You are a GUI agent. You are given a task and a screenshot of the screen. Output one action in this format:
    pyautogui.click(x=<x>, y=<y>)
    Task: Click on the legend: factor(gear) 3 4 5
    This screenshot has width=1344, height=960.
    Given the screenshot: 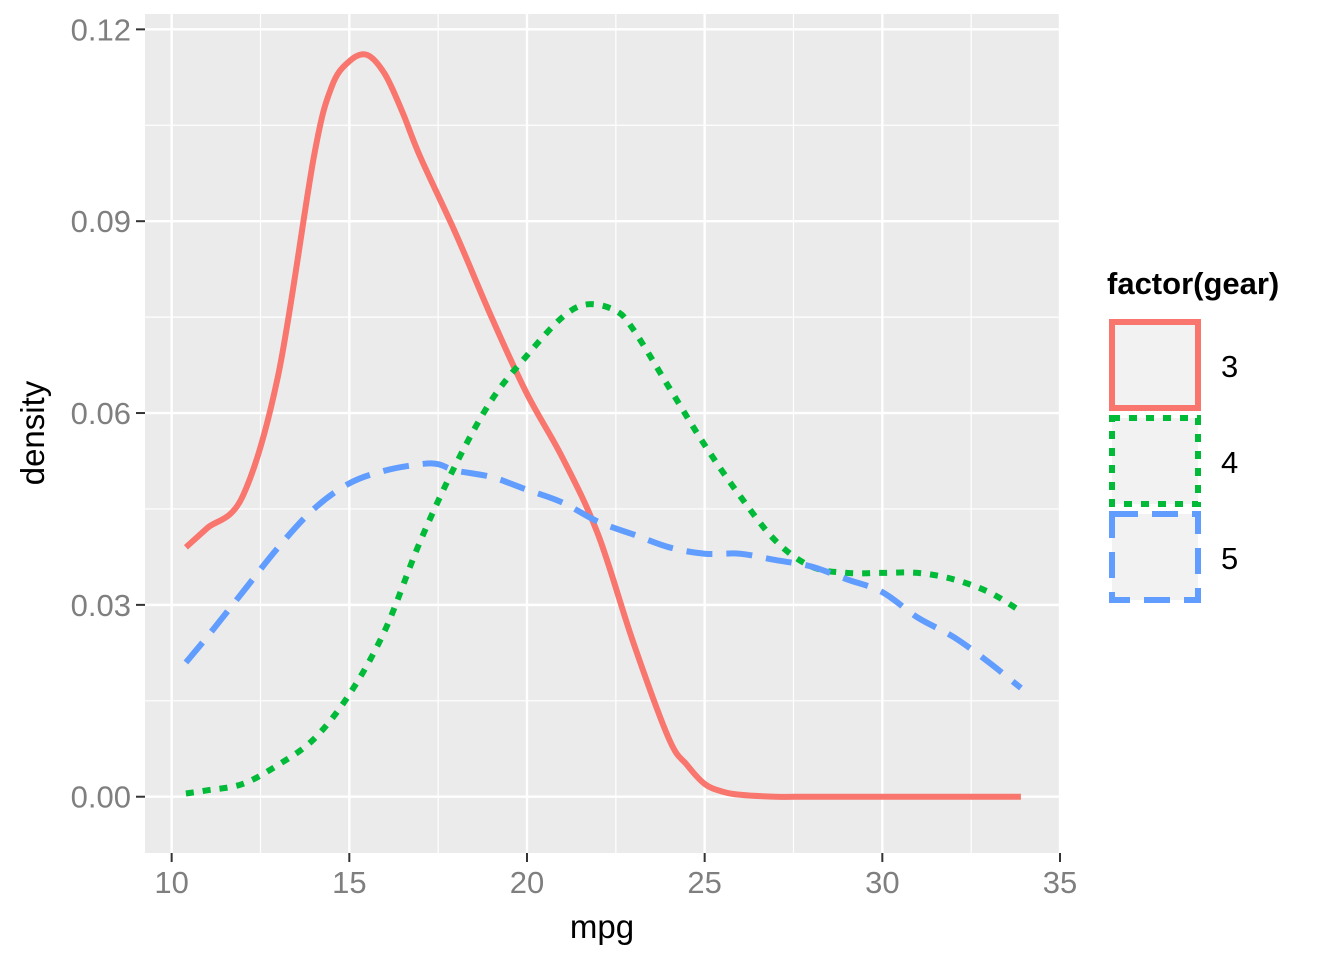 What is the action you would take?
    pyautogui.click(x=1193, y=434)
    